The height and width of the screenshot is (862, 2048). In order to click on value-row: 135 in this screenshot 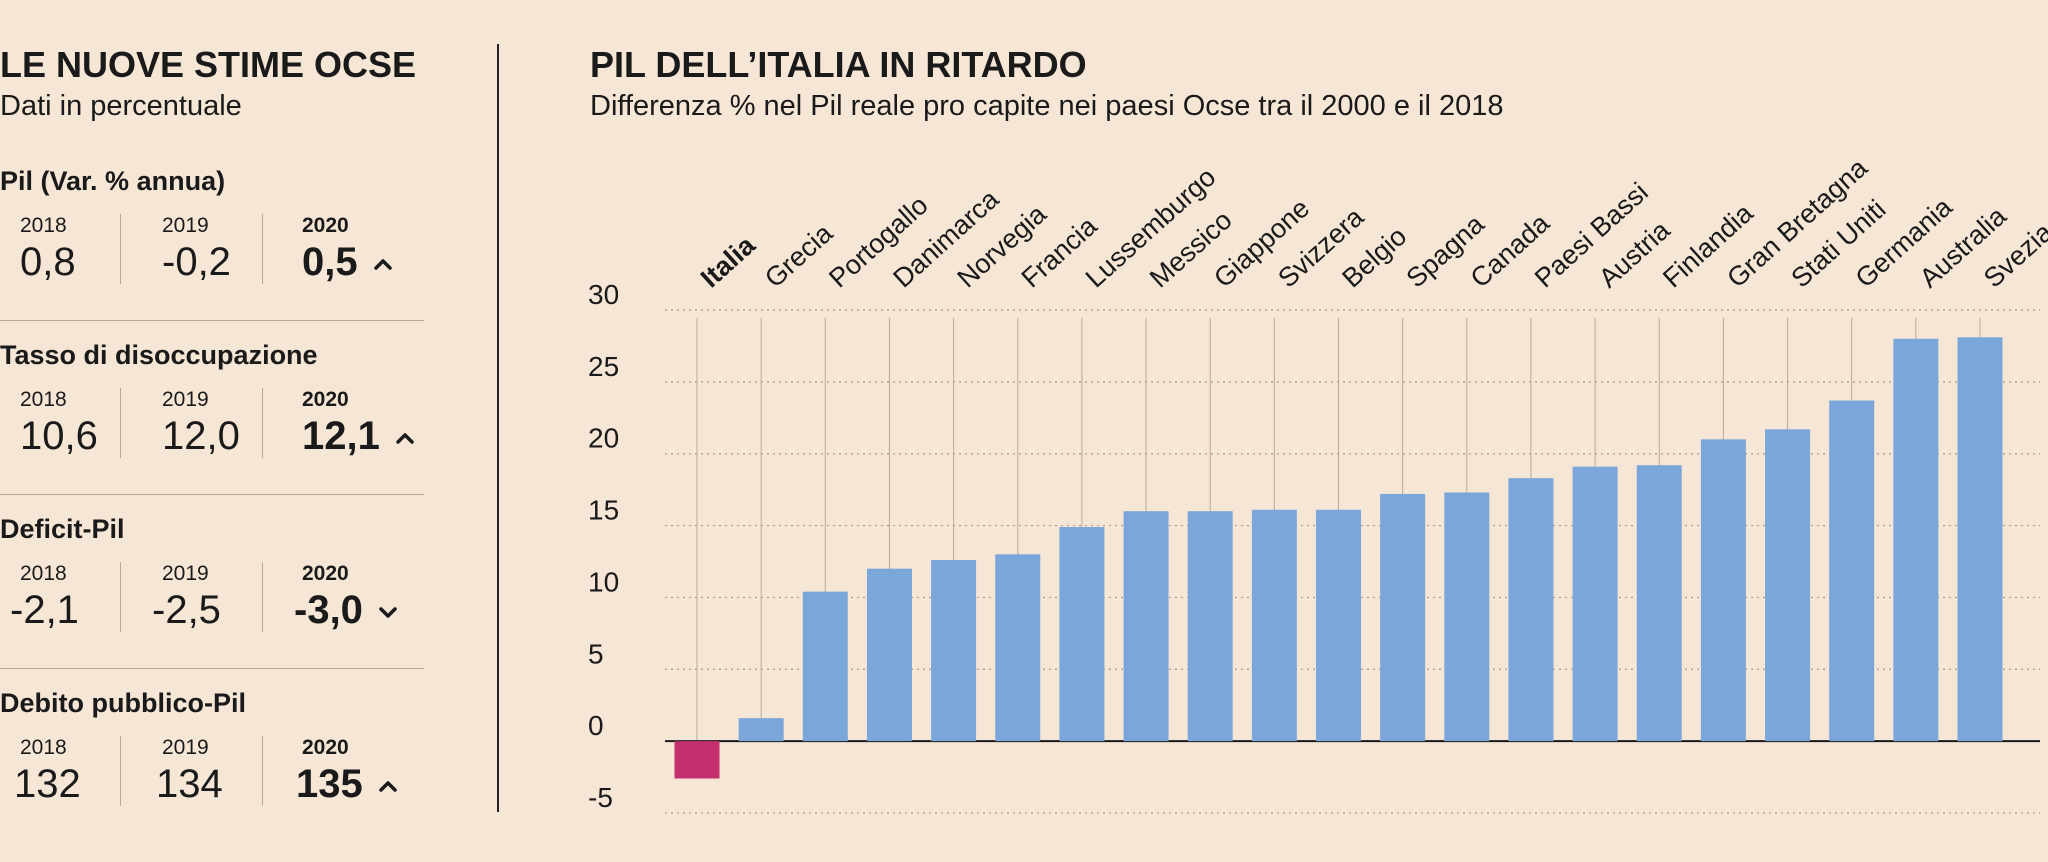, I will do `click(366, 784)`.